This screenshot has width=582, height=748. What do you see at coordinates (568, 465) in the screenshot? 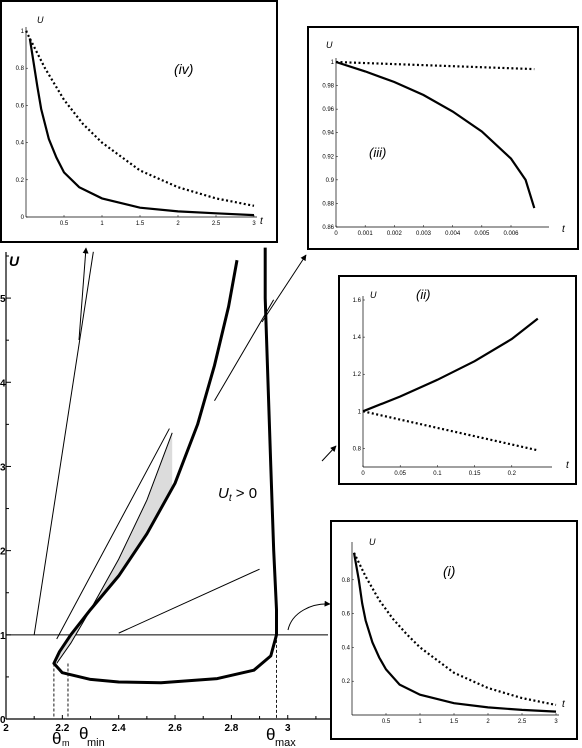
I see `panel-ii-x-label: t` at bounding box center [568, 465].